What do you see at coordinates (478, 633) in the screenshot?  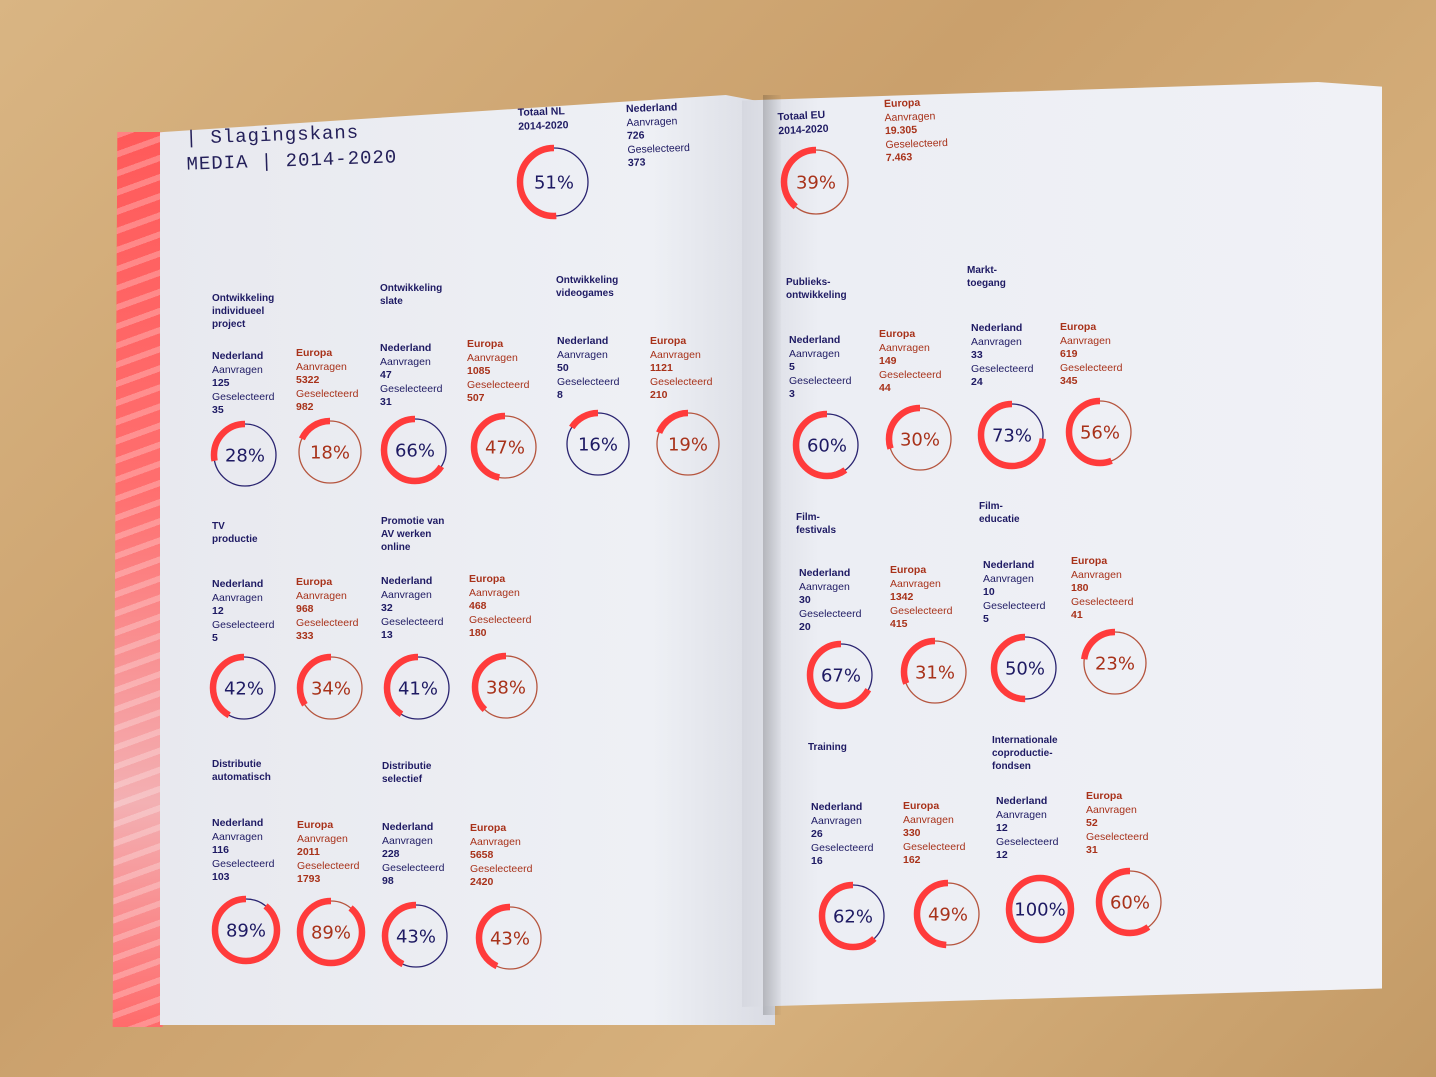 I see `cat-4-eu-stats-geselecteerd-value: 180` at bounding box center [478, 633].